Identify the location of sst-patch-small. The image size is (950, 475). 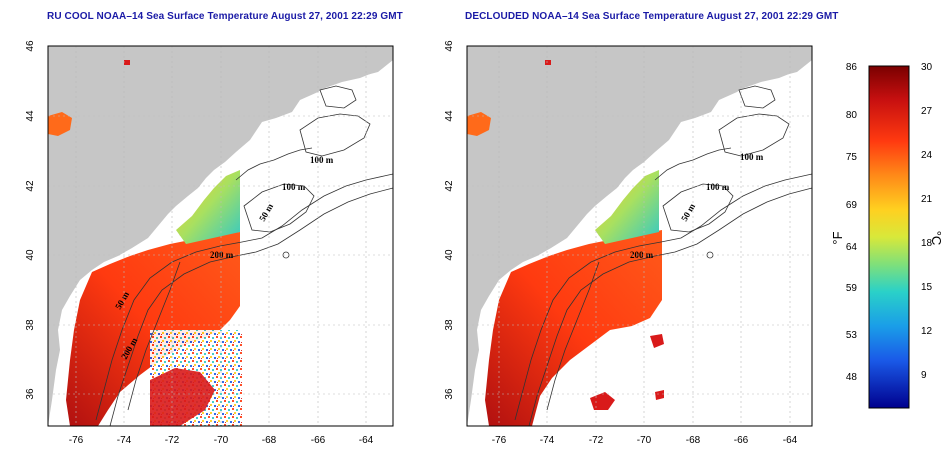
(657, 341).